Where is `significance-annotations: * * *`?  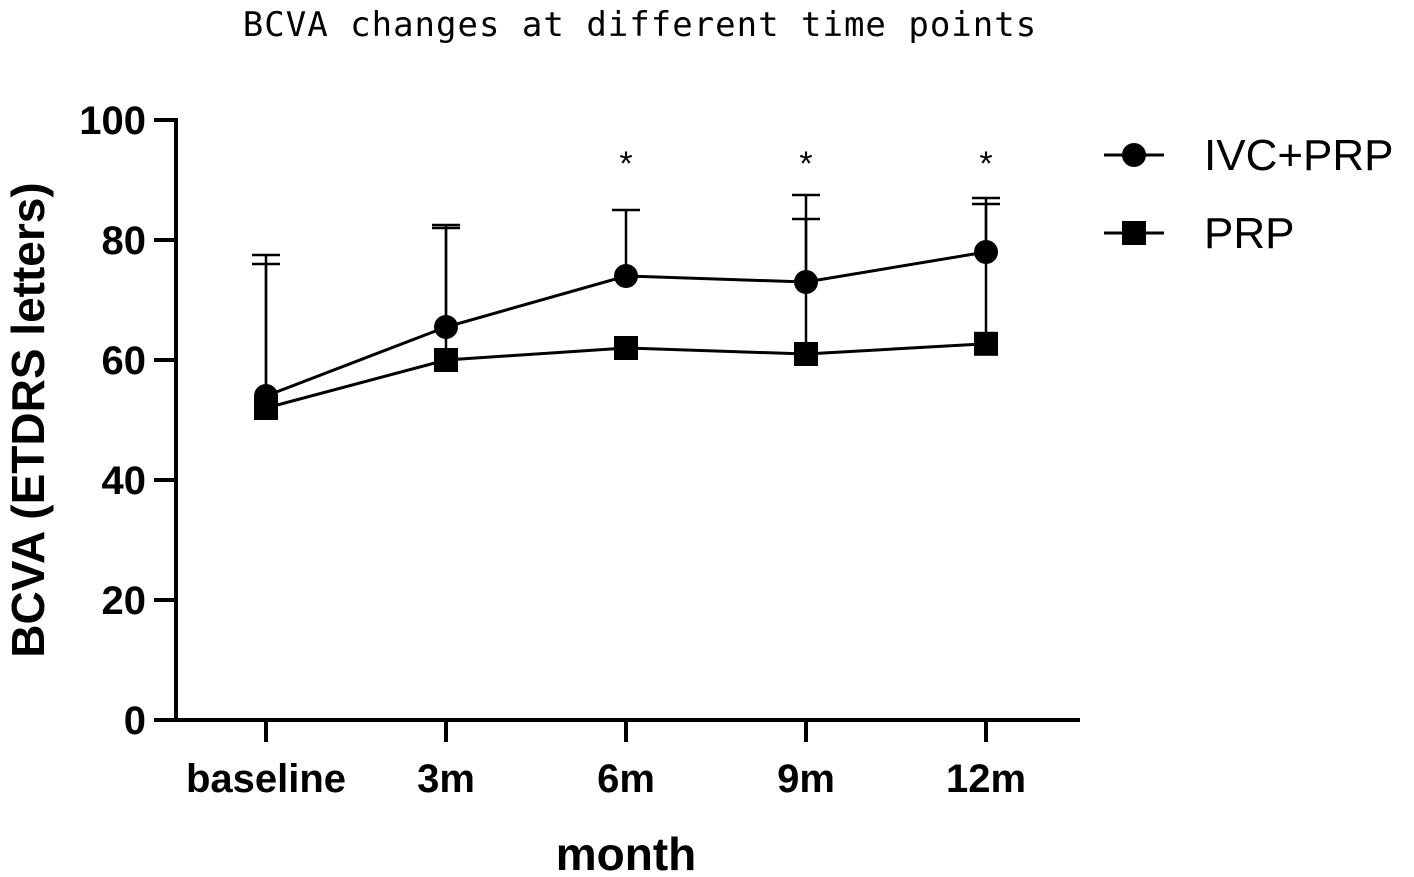
significance-annotations: * * * is located at coordinates (805, 164).